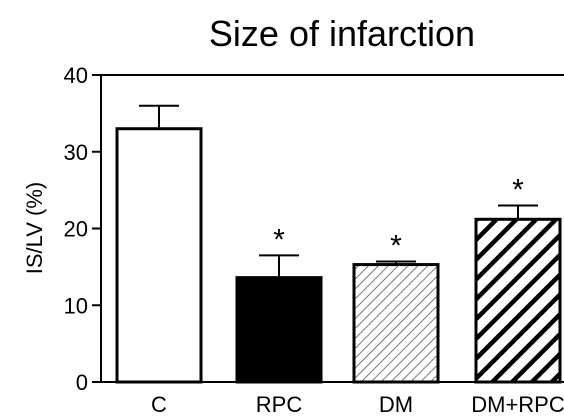 The width and height of the screenshot is (564, 416). Describe the element at coordinates (76, 75) in the screenshot. I see `y-tick-label: 40` at that location.